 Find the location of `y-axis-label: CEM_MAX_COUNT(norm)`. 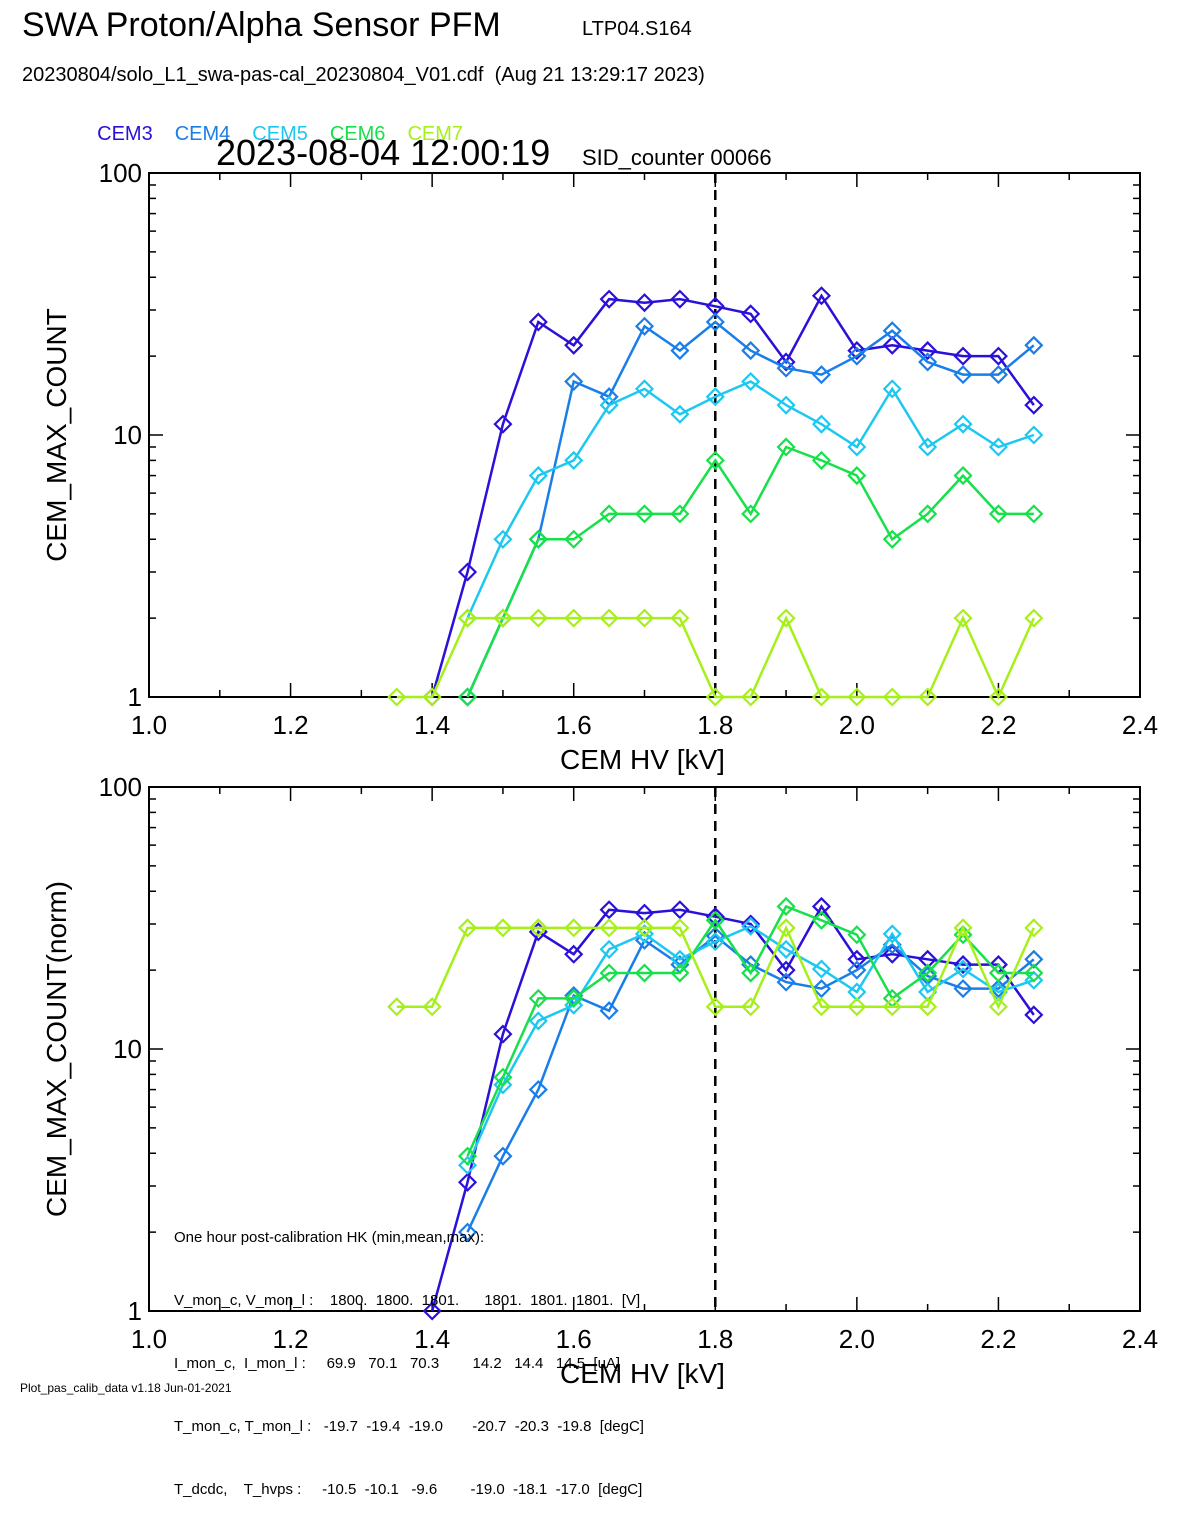

y-axis-label: CEM_MAX_COUNT(norm) is located at coordinates (56, 1049).